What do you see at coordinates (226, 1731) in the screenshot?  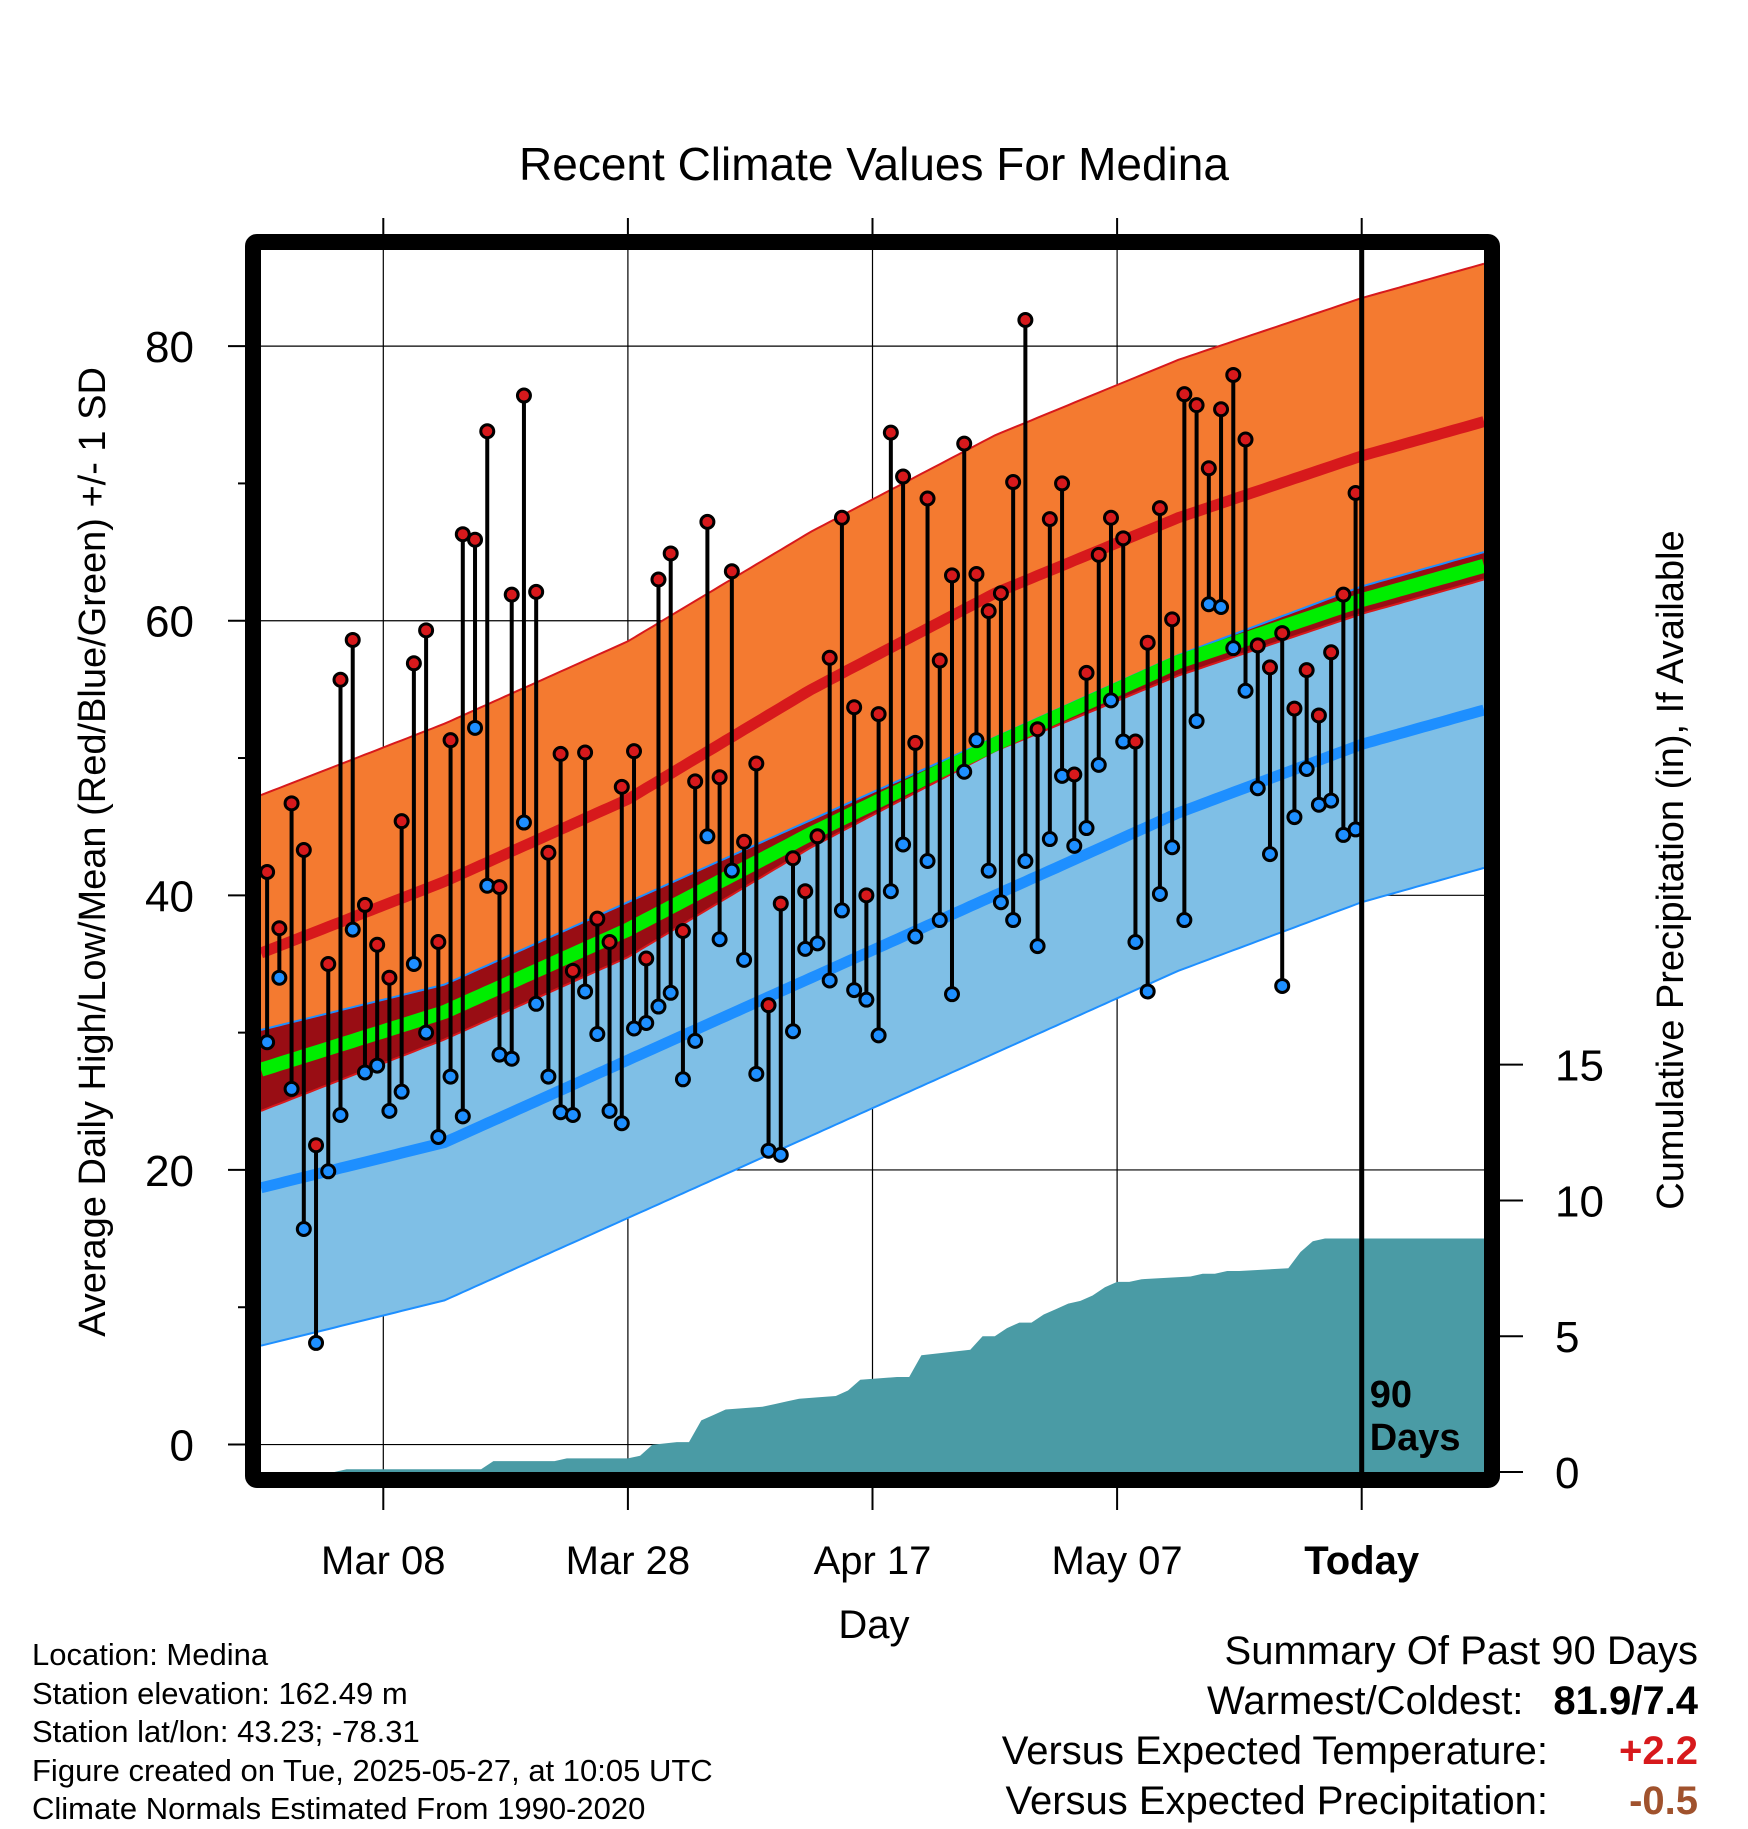 I see `latlon-text: Station lat/lon: 43.23; -78.31` at bounding box center [226, 1731].